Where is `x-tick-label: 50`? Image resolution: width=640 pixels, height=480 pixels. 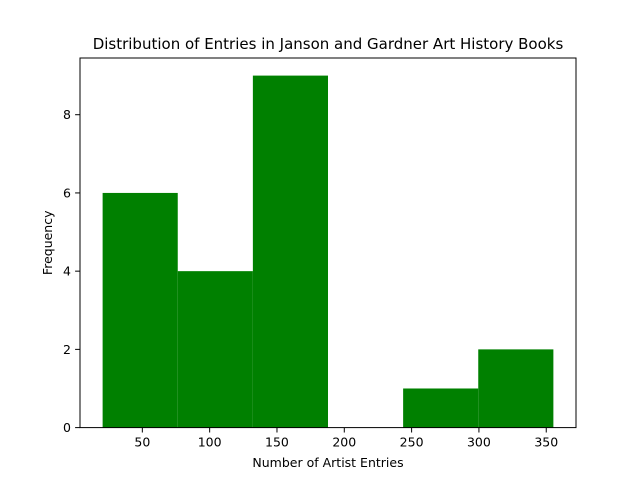
x-tick-label: 50 is located at coordinates (142, 442).